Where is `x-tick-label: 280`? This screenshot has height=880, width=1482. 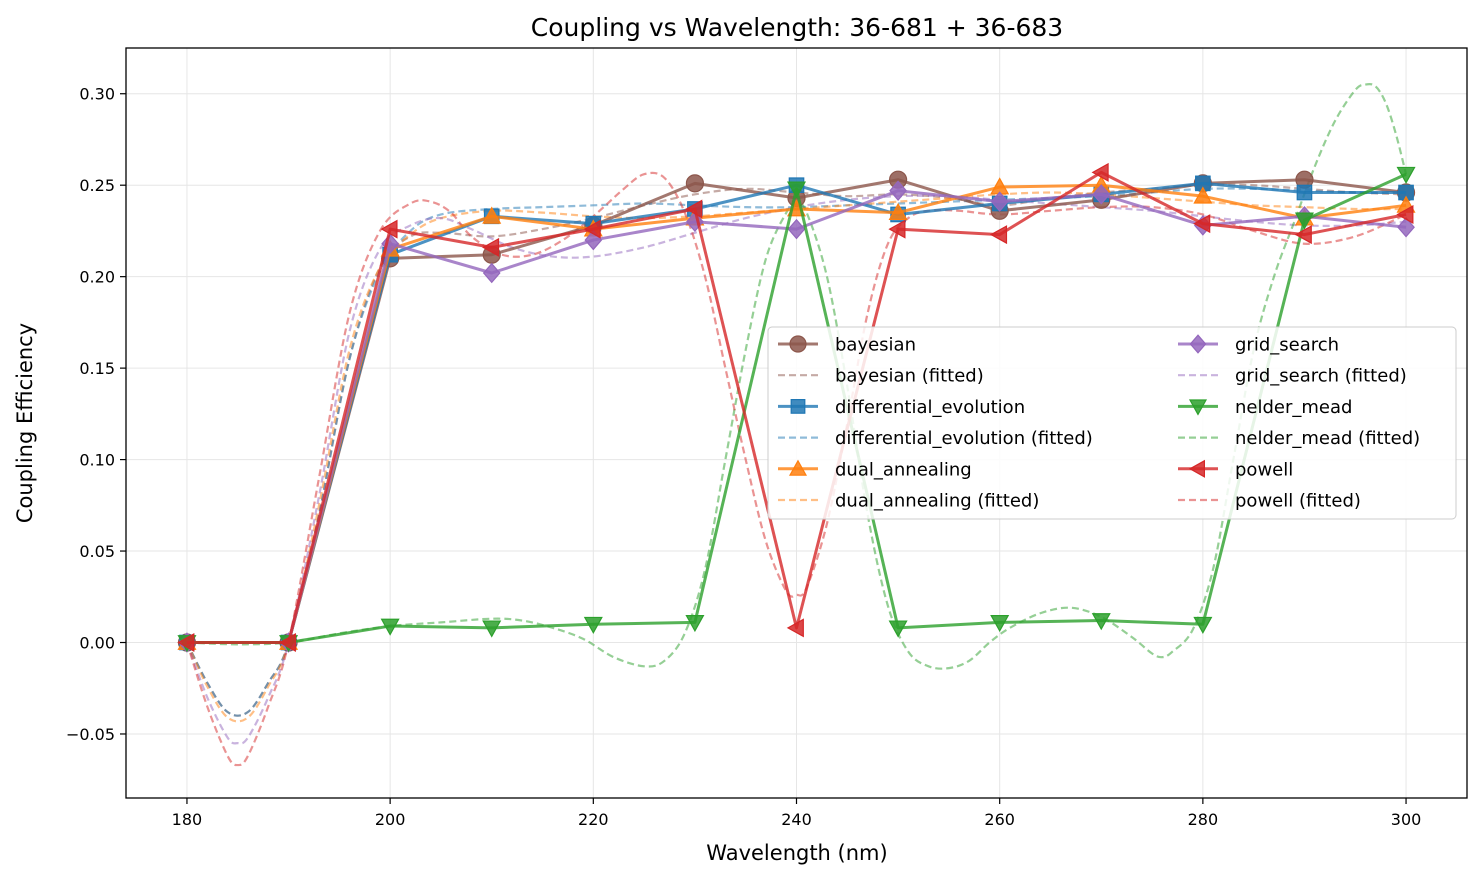
x-tick-label: 280 is located at coordinates (1203, 819).